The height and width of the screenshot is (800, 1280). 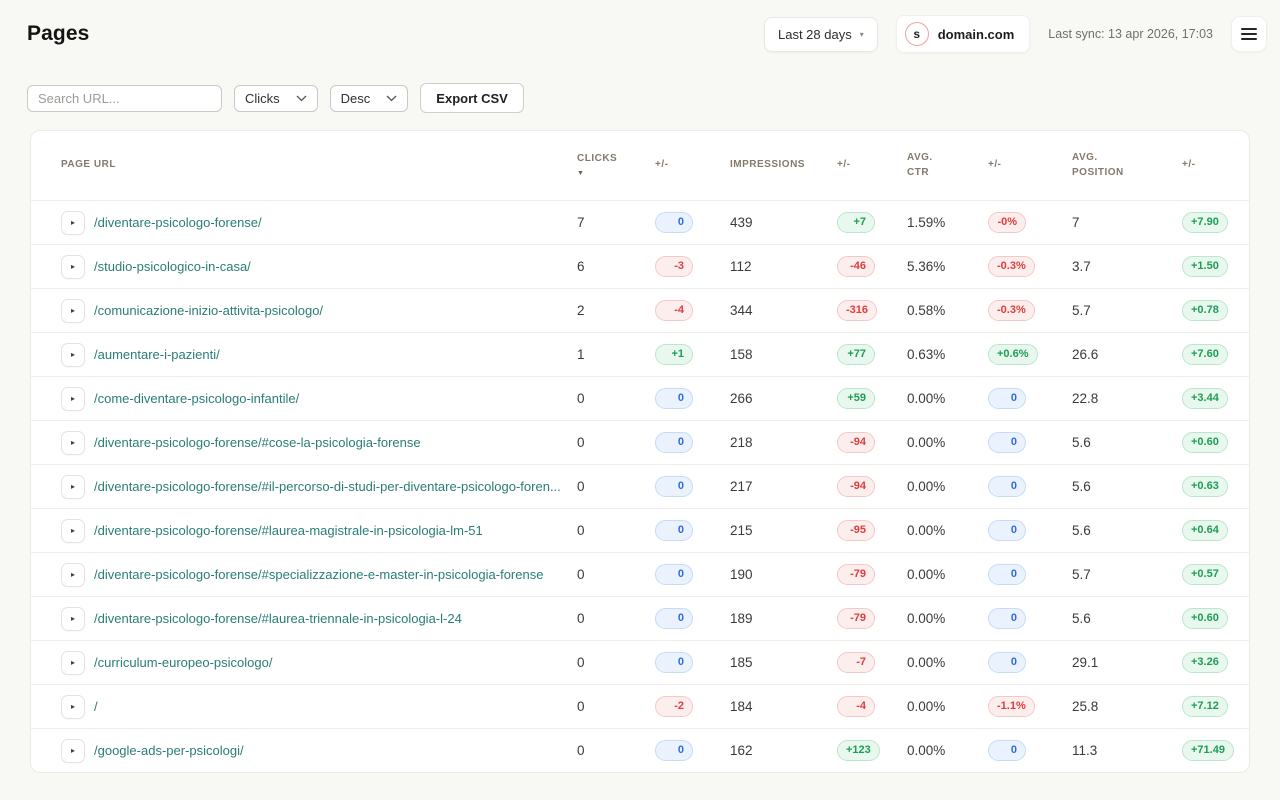 I want to click on page-url-link: /aumentare-i-pazienti/, so click(x=157, y=354).